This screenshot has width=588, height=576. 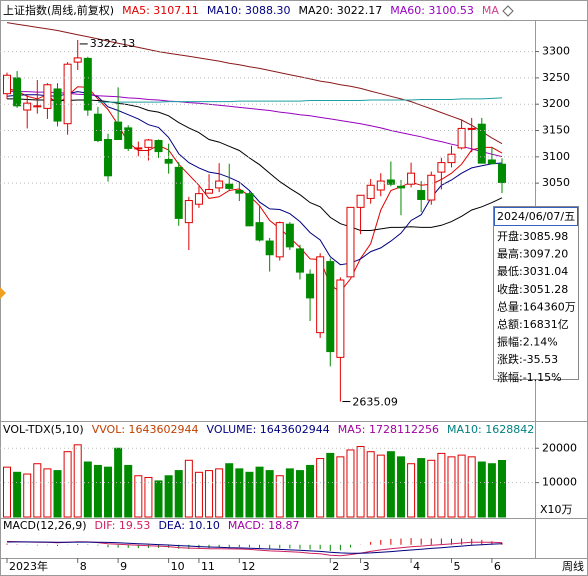 I want to click on header-text: VOLUME: 1643602944, so click(x=268, y=429).